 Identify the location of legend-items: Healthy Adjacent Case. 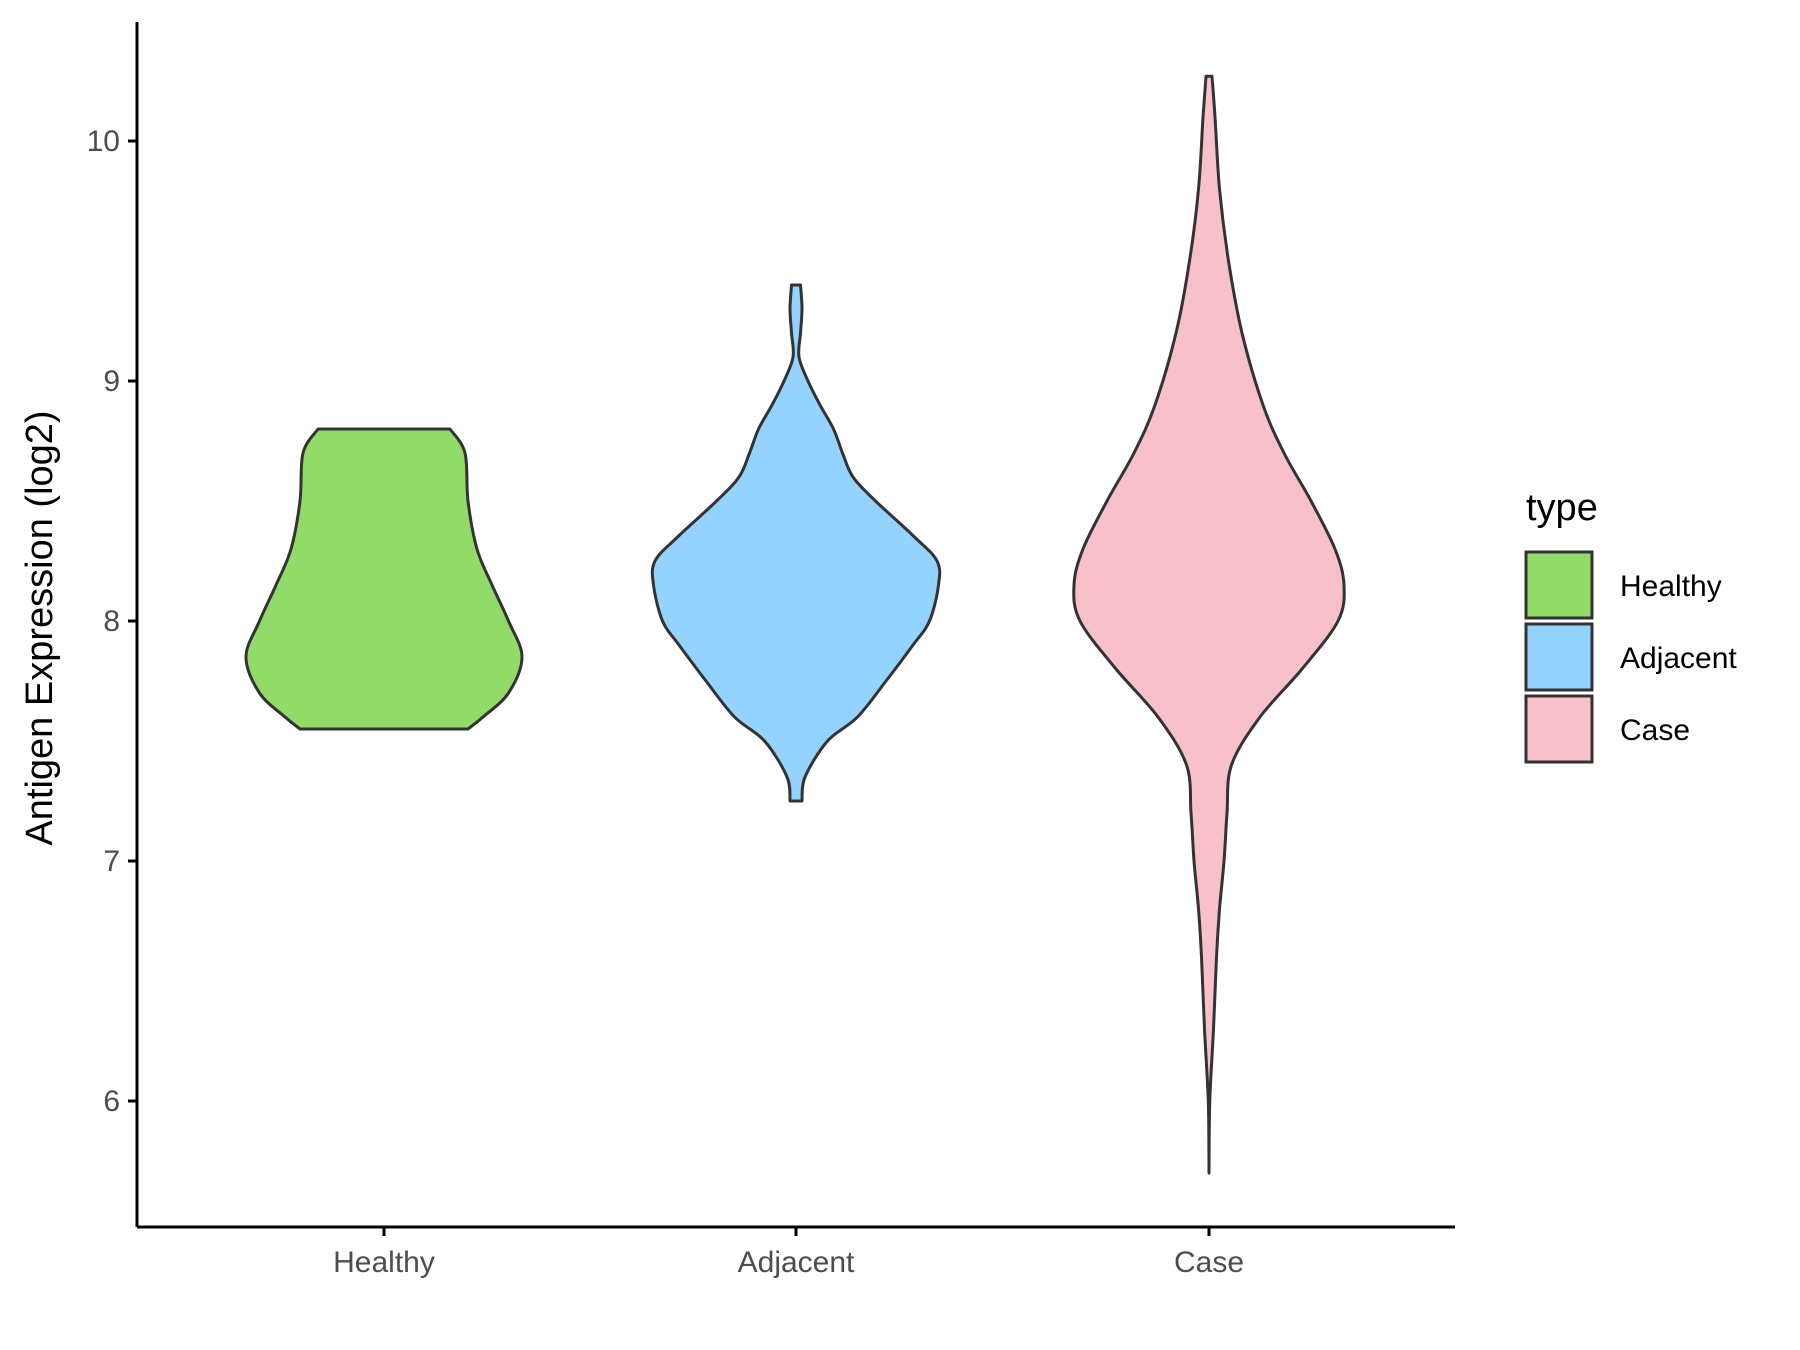
(1630, 657).